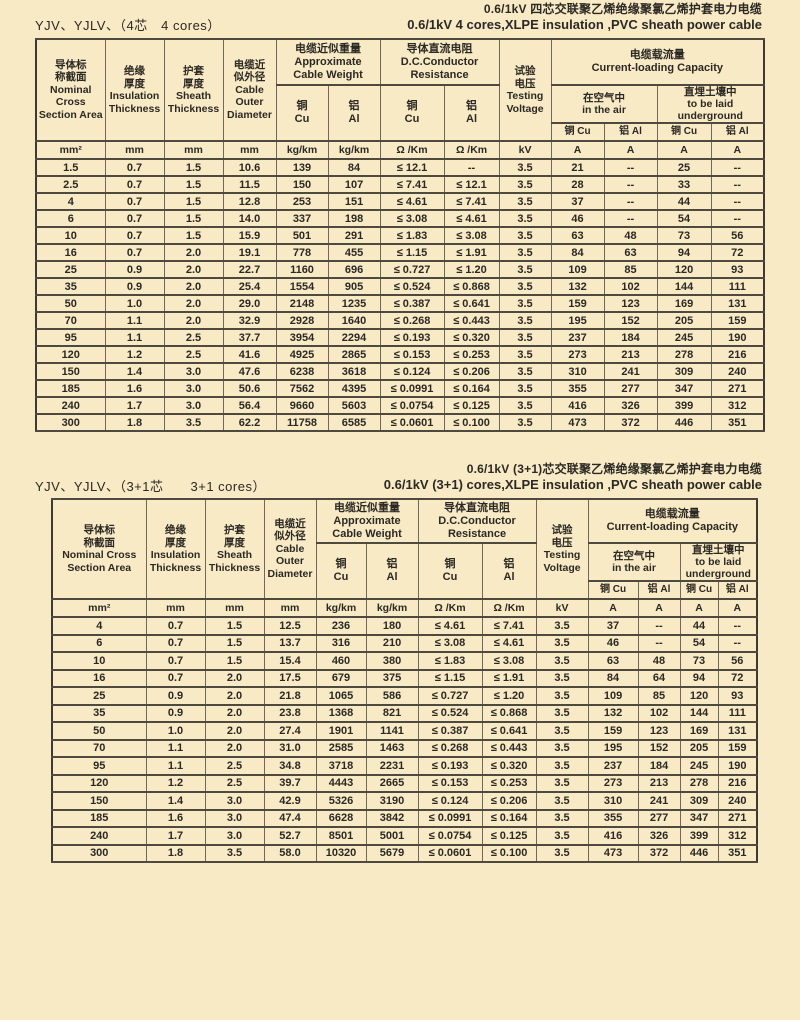 Image resolution: width=800 pixels, height=1020 pixels. Describe the element at coordinates (412, 269) in the screenshot. I see `table-cell: ≤ 0.727` at that location.